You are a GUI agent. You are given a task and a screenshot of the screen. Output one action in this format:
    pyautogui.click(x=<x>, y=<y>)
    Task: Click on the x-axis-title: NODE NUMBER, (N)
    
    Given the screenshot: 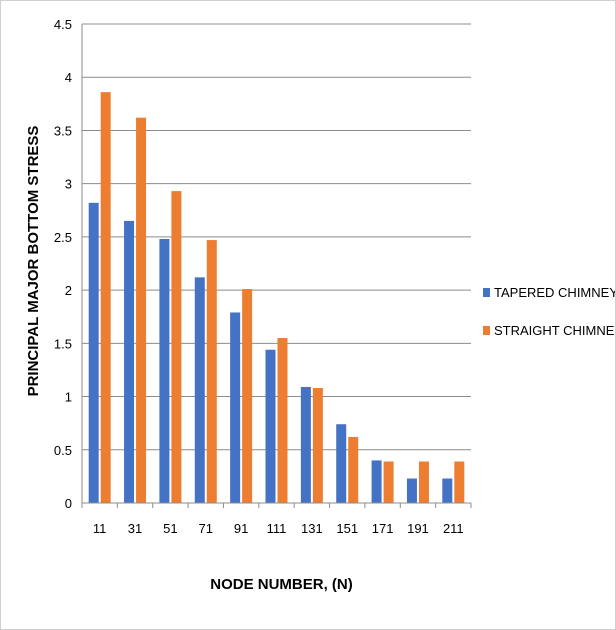 What is the action you would take?
    pyautogui.click(x=281, y=584)
    